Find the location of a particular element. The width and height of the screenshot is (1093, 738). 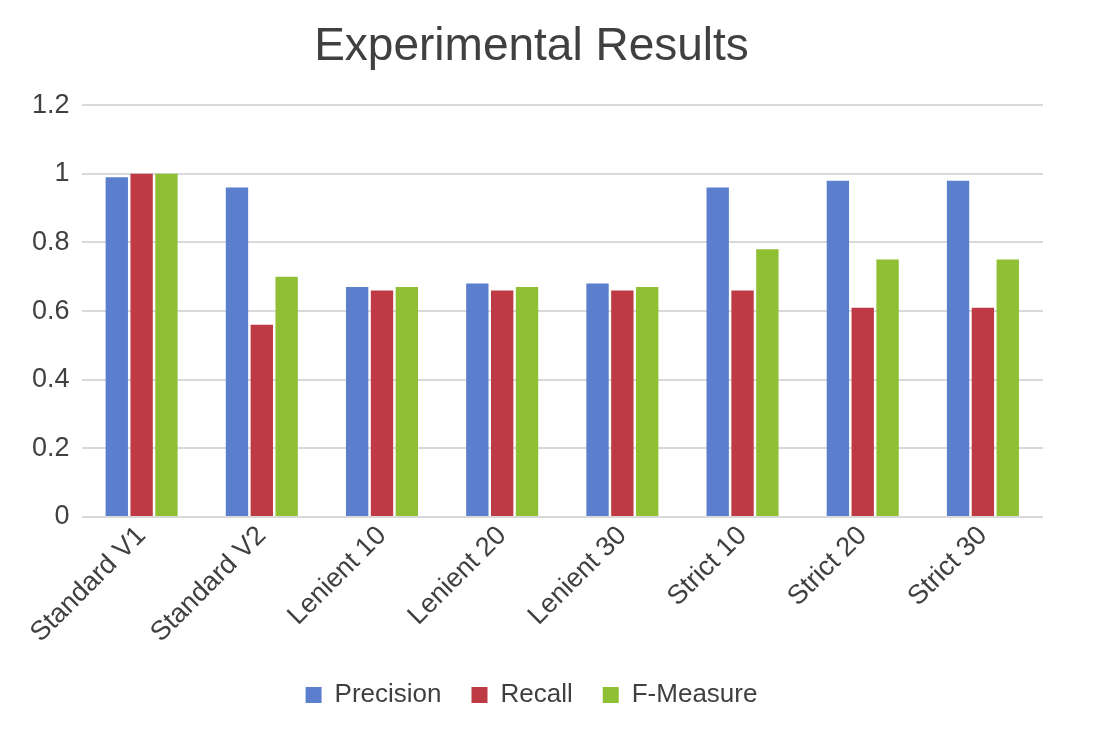

legend-label: Precision is located at coordinates (388, 693).